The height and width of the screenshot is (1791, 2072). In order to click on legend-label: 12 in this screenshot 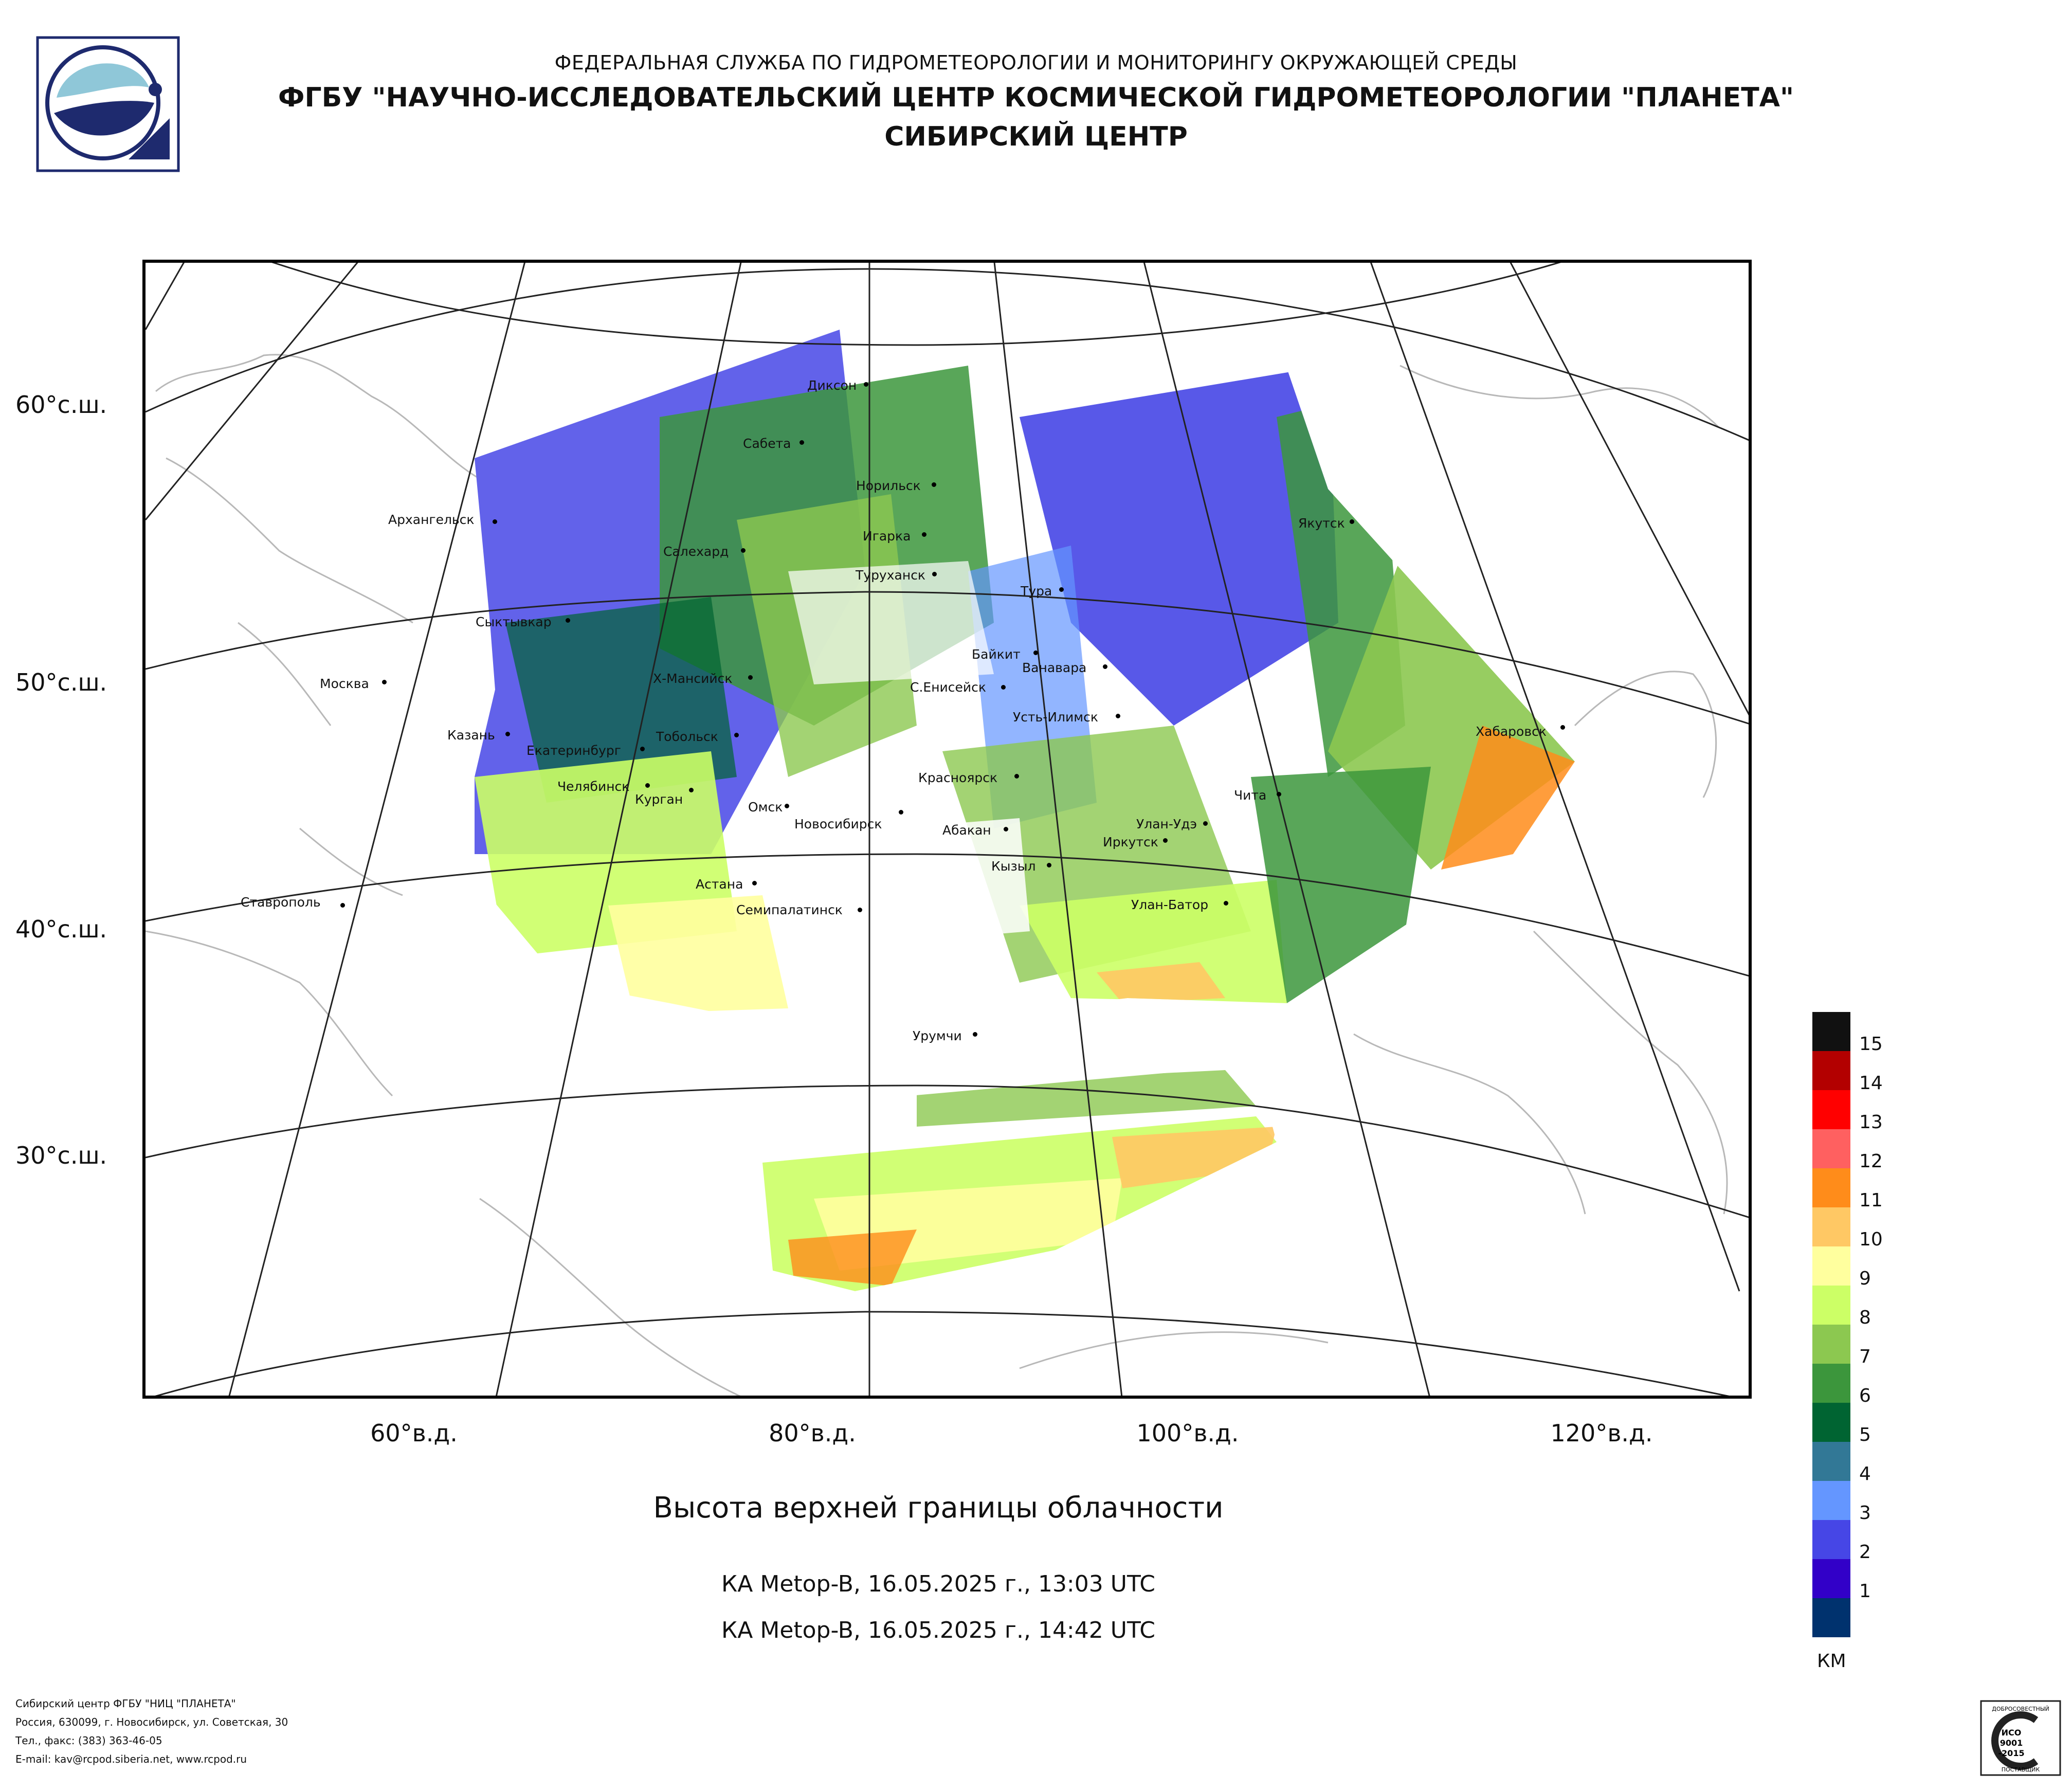, I will do `click(1871, 1161)`.